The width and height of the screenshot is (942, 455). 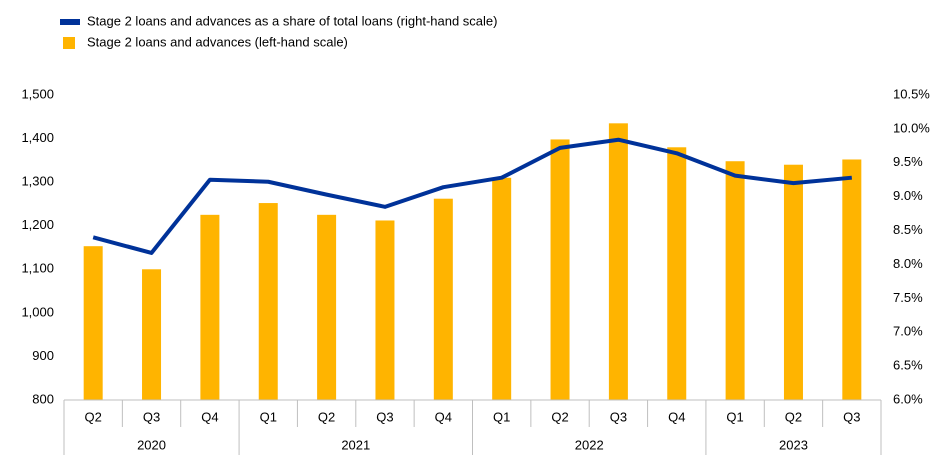 What do you see at coordinates (43, 355) in the screenshot?
I see `y-tick-label: 900` at bounding box center [43, 355].